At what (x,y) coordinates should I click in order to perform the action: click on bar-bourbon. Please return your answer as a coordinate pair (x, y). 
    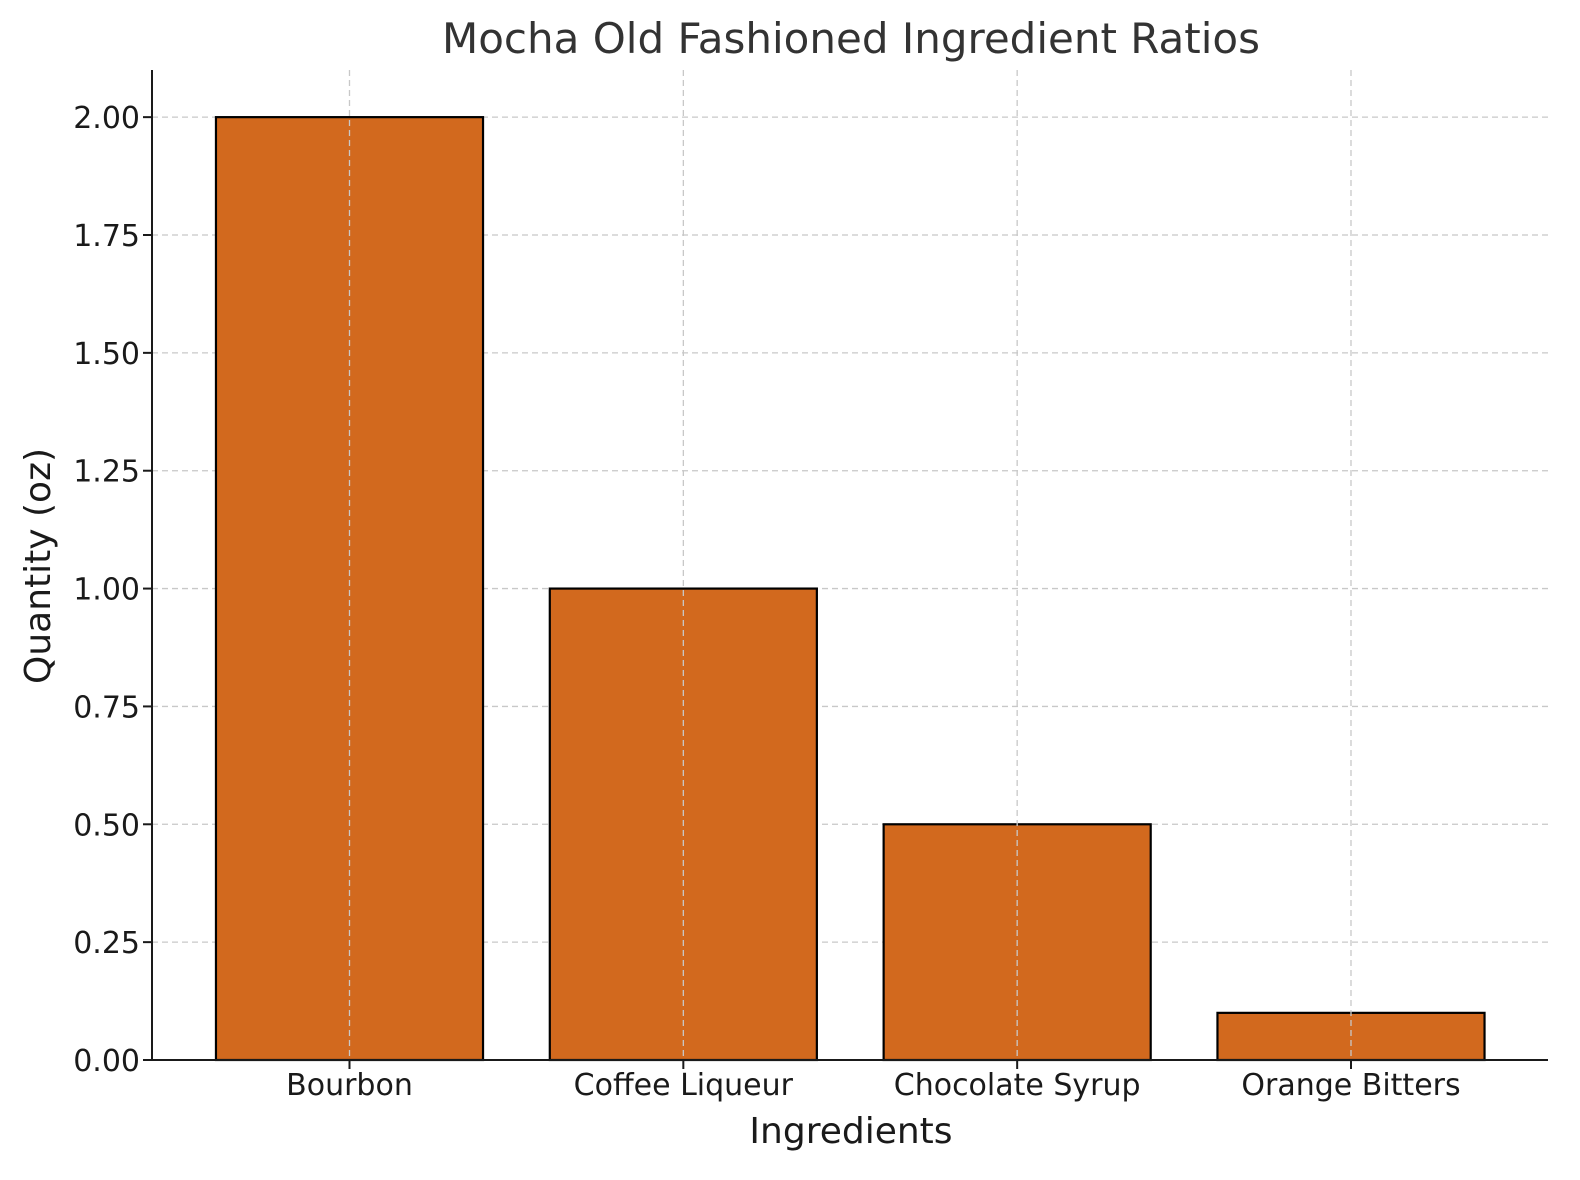
    Looking at the image, I should click on (349, 589).